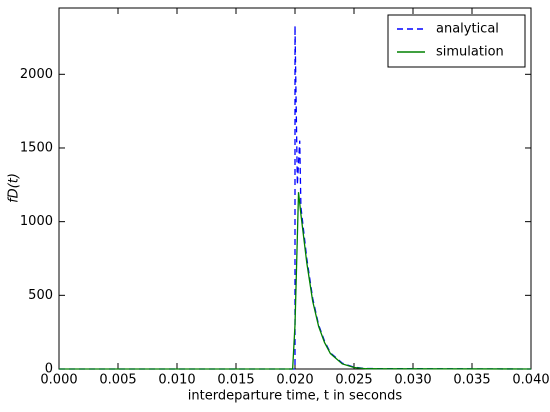 This screenshot has width=550, height=412. What do you see at coordinates (456, 41) in the screenshot?
I see `legend-frame` at bounding box center [456, 41].